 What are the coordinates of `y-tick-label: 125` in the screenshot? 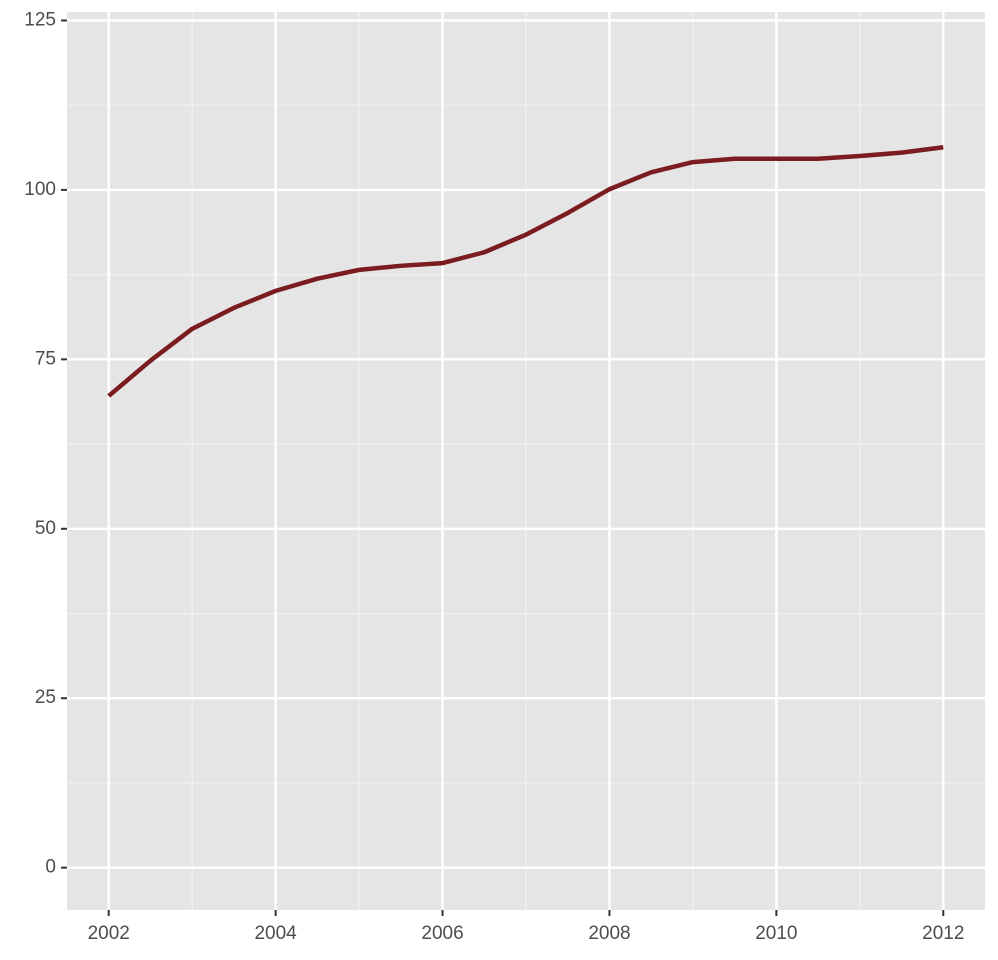 It's located at (40, 19).